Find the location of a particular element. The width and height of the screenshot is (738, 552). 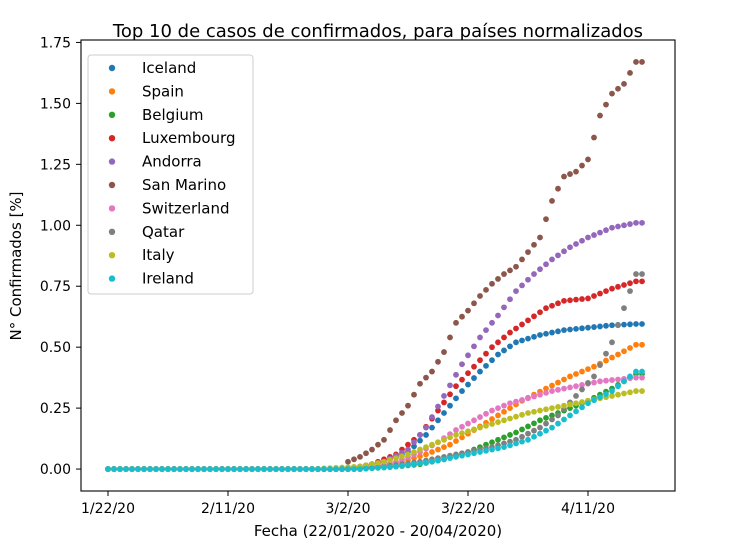

y-tick-label: 0.25 is located at coordinates (55, 409).